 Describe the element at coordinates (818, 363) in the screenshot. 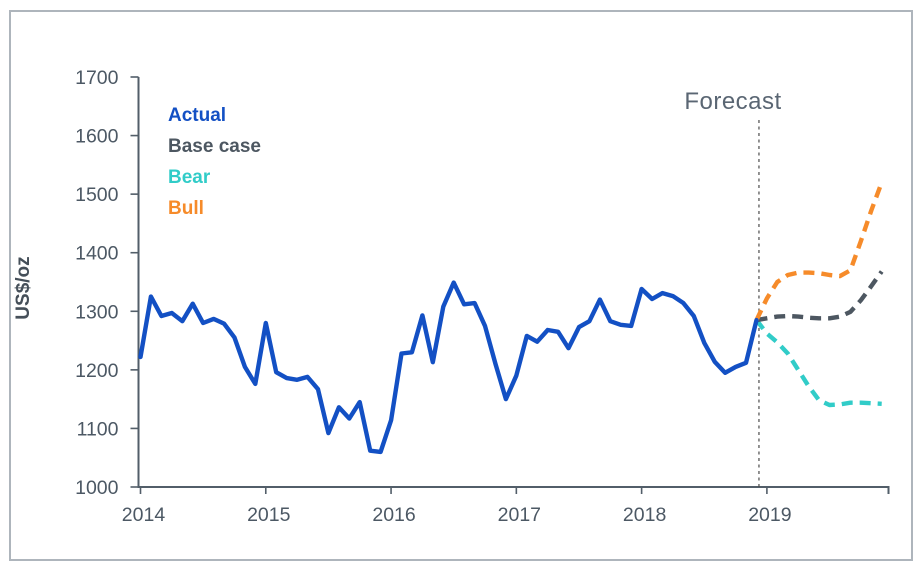

I see `series-line-bear` at that location.